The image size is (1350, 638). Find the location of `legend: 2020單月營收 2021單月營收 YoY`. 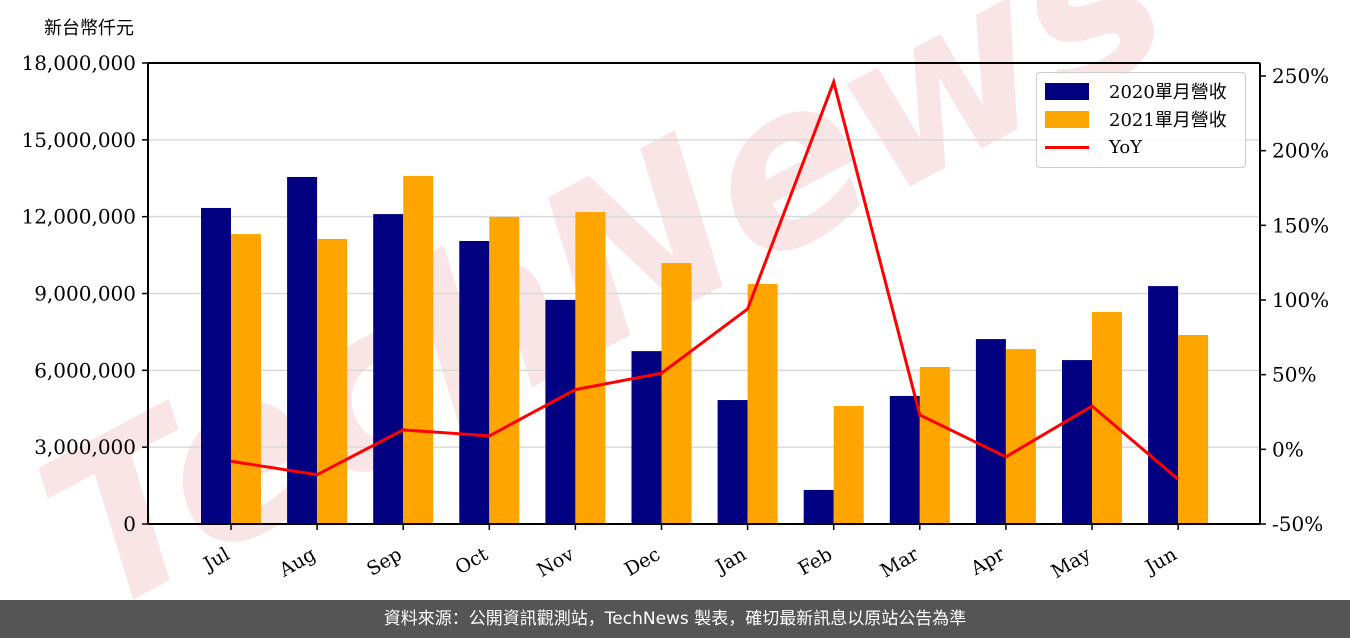

legend: 2020單月營收 2021單月營收 YoY is located at coordinates (1141, 120).